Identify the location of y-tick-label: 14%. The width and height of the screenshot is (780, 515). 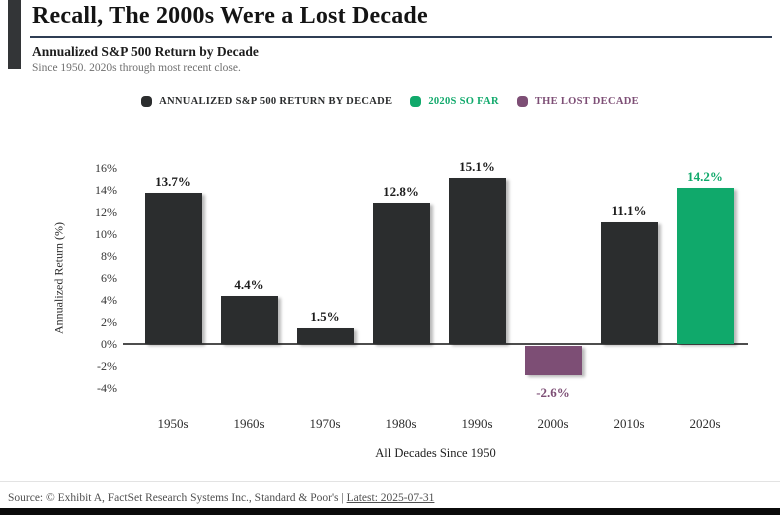
(106, 190).